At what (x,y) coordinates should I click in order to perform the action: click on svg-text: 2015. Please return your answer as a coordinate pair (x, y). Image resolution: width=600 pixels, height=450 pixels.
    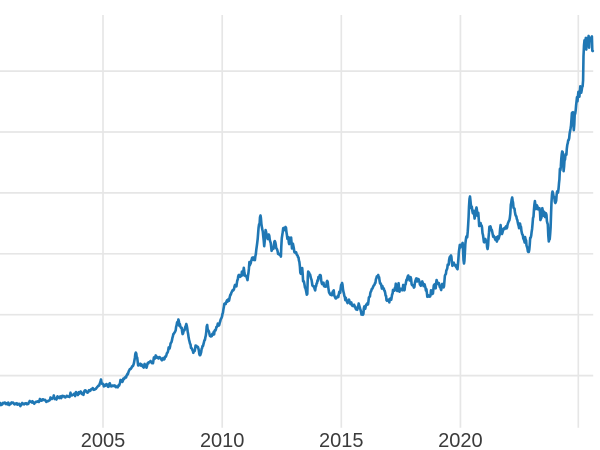
    Looking at the image, I should click on (341, 440).